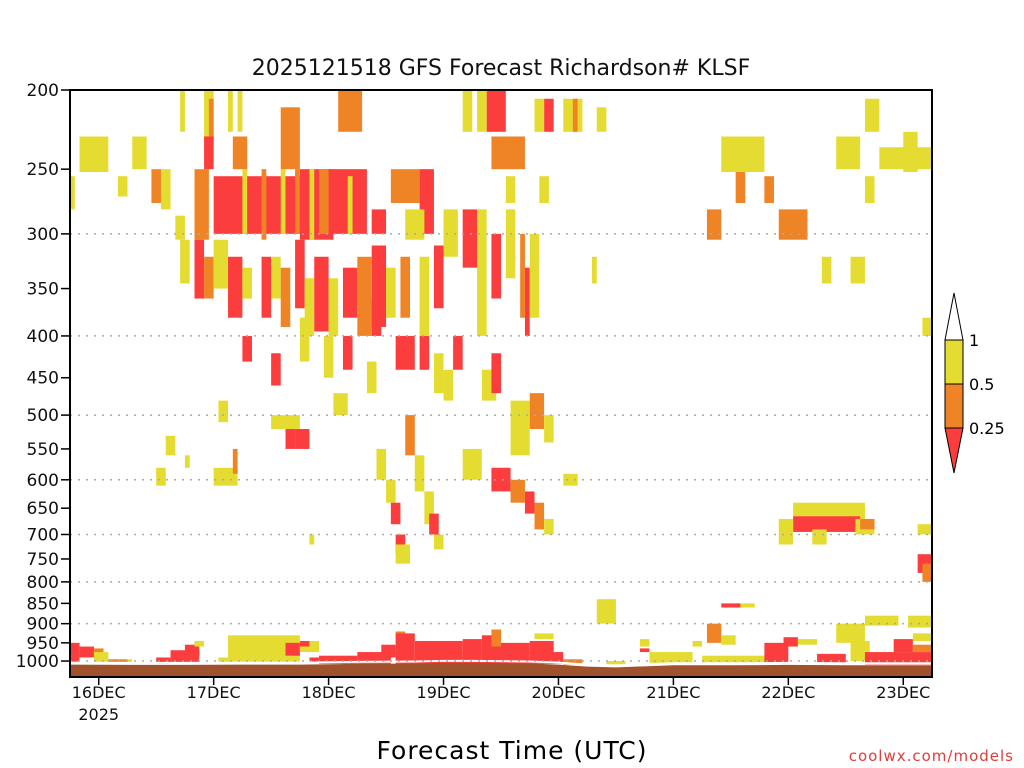 The width and height of the screenshot is (1024, 768). What do you see at coordinates (954, 450) in the screenshot?
I see `legend-swatch-red` at bounding box center [954, 450].